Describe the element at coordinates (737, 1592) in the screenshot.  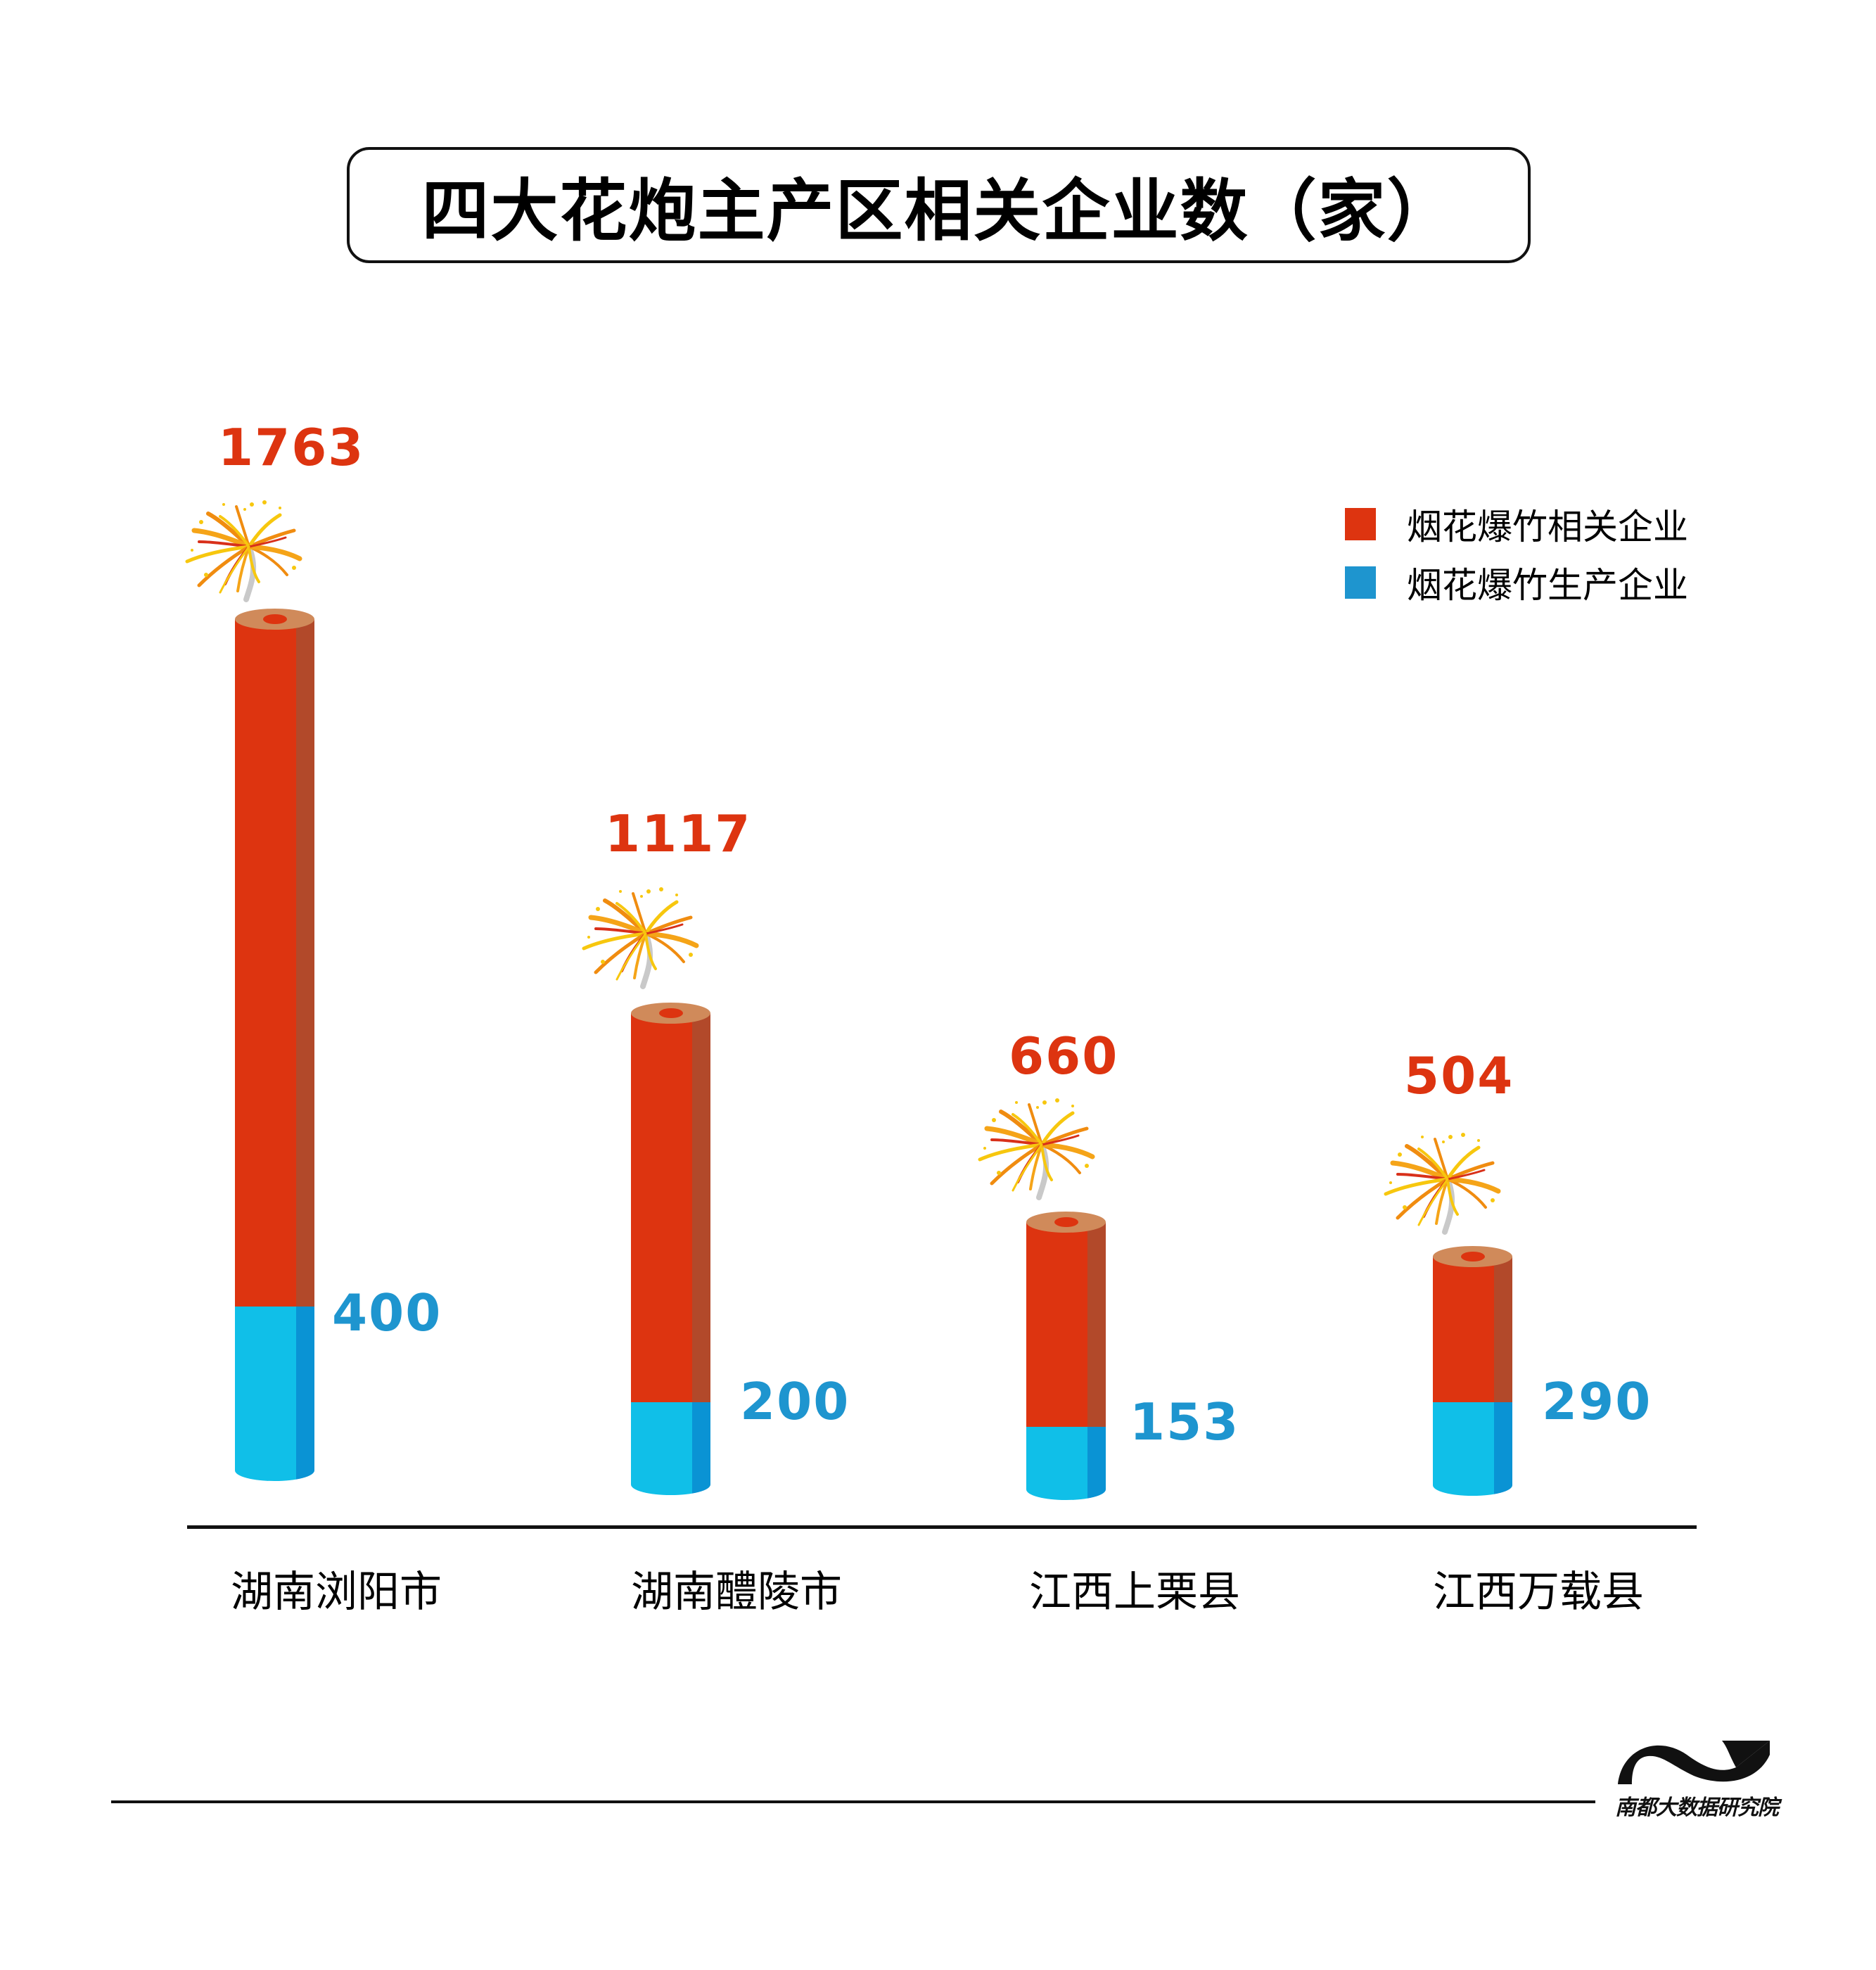
I see `category-label: 湖南醴陵市` at that location.